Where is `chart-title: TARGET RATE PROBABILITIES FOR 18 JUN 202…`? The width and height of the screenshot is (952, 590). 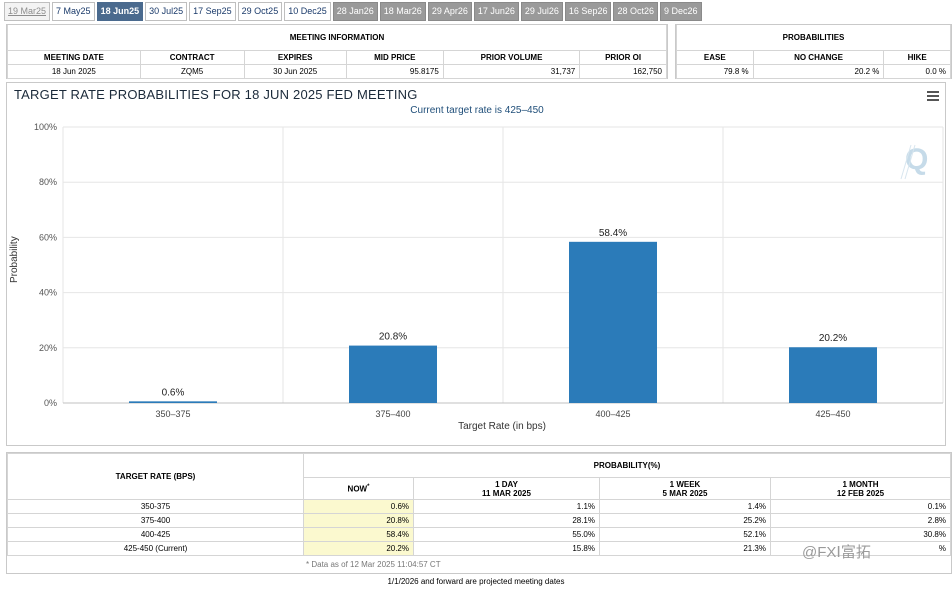 chart-title: TARGET RATE PROBABILITIES FOR 18 JUN 202… is located at coordinates (216, 94).